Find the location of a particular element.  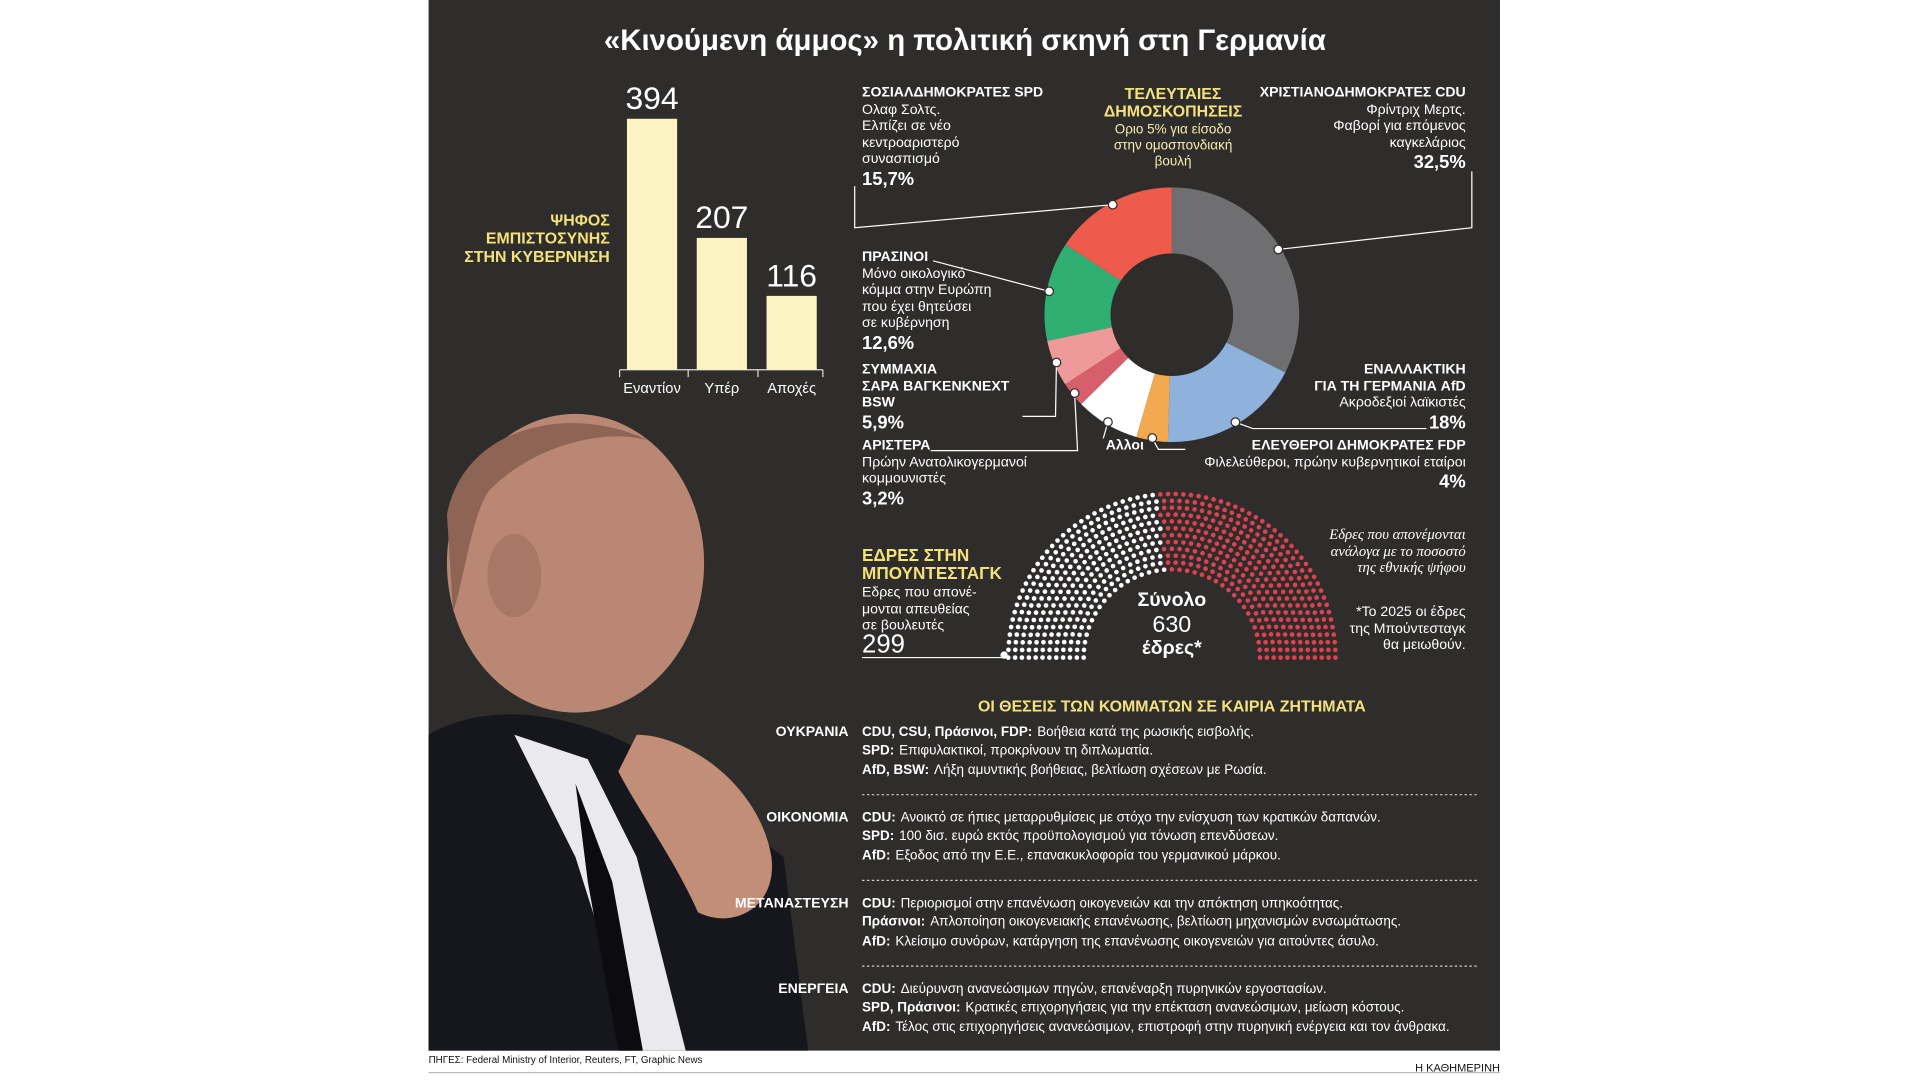

total-unit: έδρες* is located at coordinates (1171, 648).